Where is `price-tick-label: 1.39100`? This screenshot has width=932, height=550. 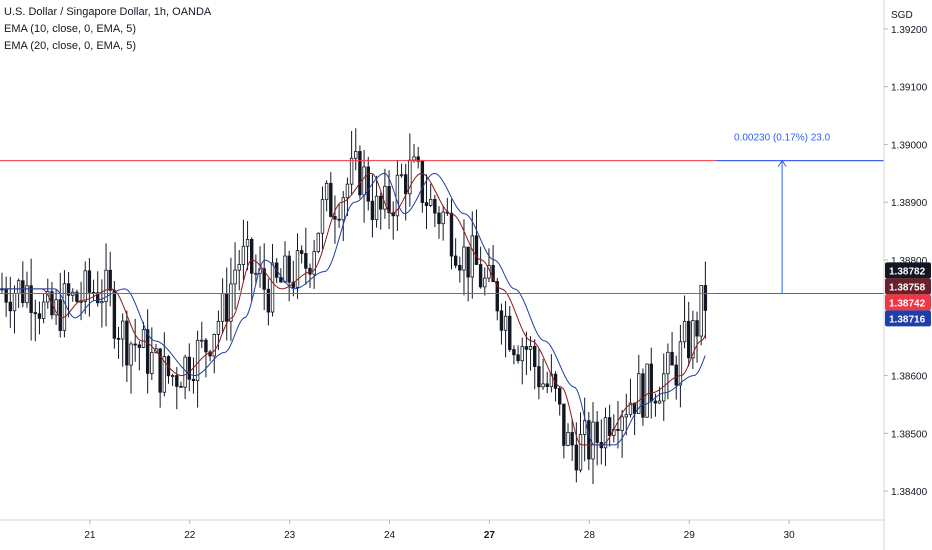 price-tick-label: 1.39100 is located at coordinates (909, 88).